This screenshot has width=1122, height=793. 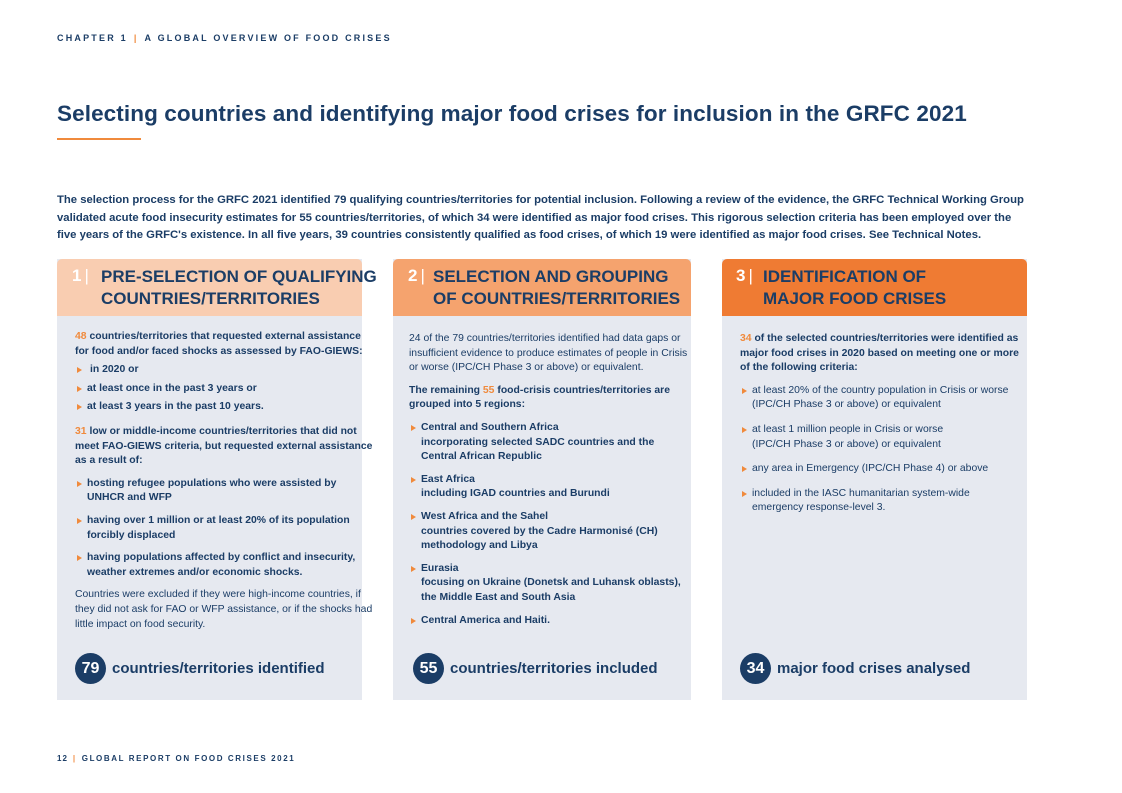 I want to click on heading-line: IDENTIFICATION OF, so click(x=845, y=276).